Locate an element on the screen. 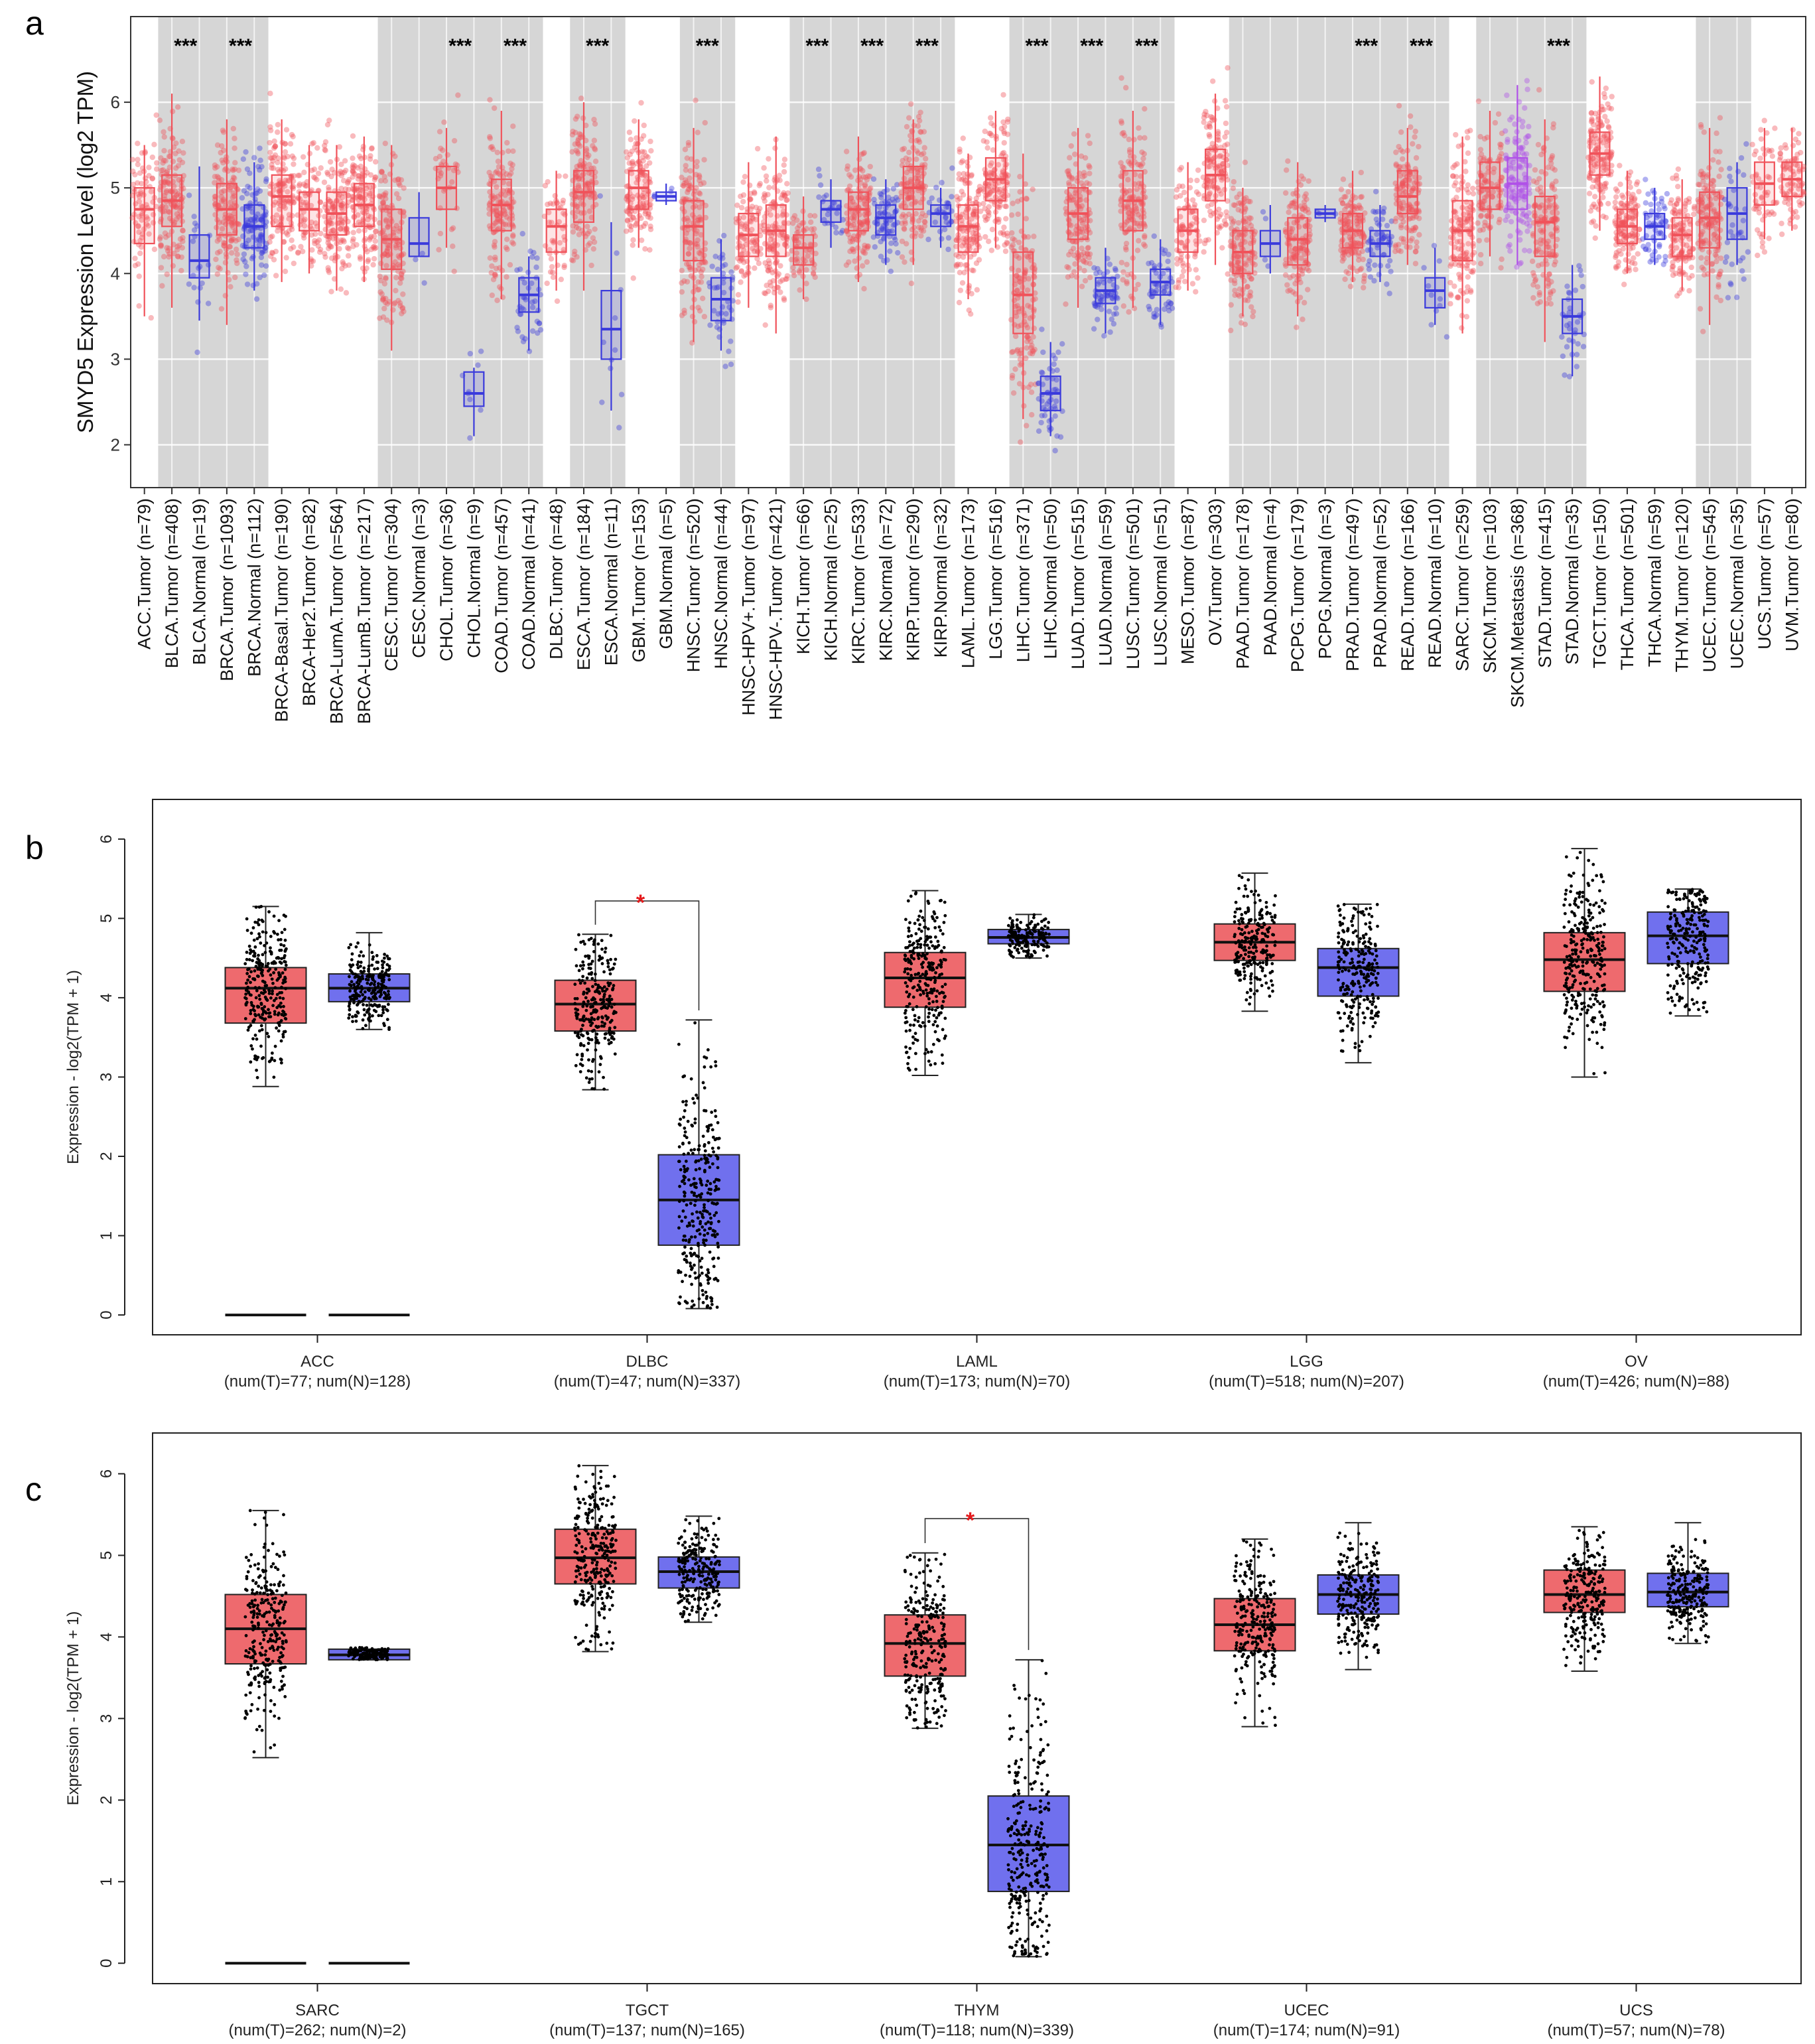 Image resolution: width=1815 pixels, height=2044 pixels. x-tick-label: LIHC.Normal (n=50) is located at coordinates (1051, 578).